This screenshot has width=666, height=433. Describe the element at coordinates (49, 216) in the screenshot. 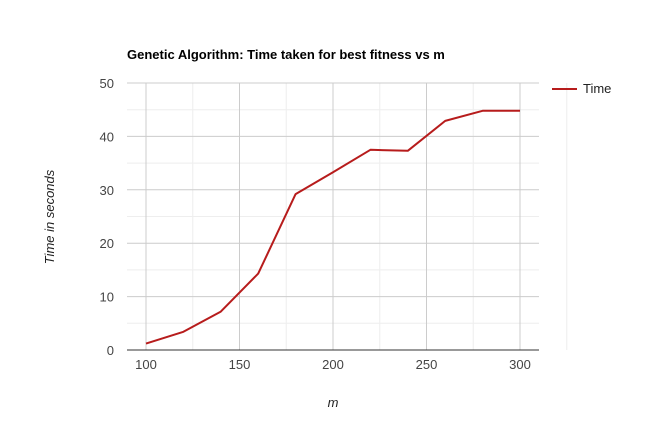

I see `y-axis-title: Time in seconds` at that location.